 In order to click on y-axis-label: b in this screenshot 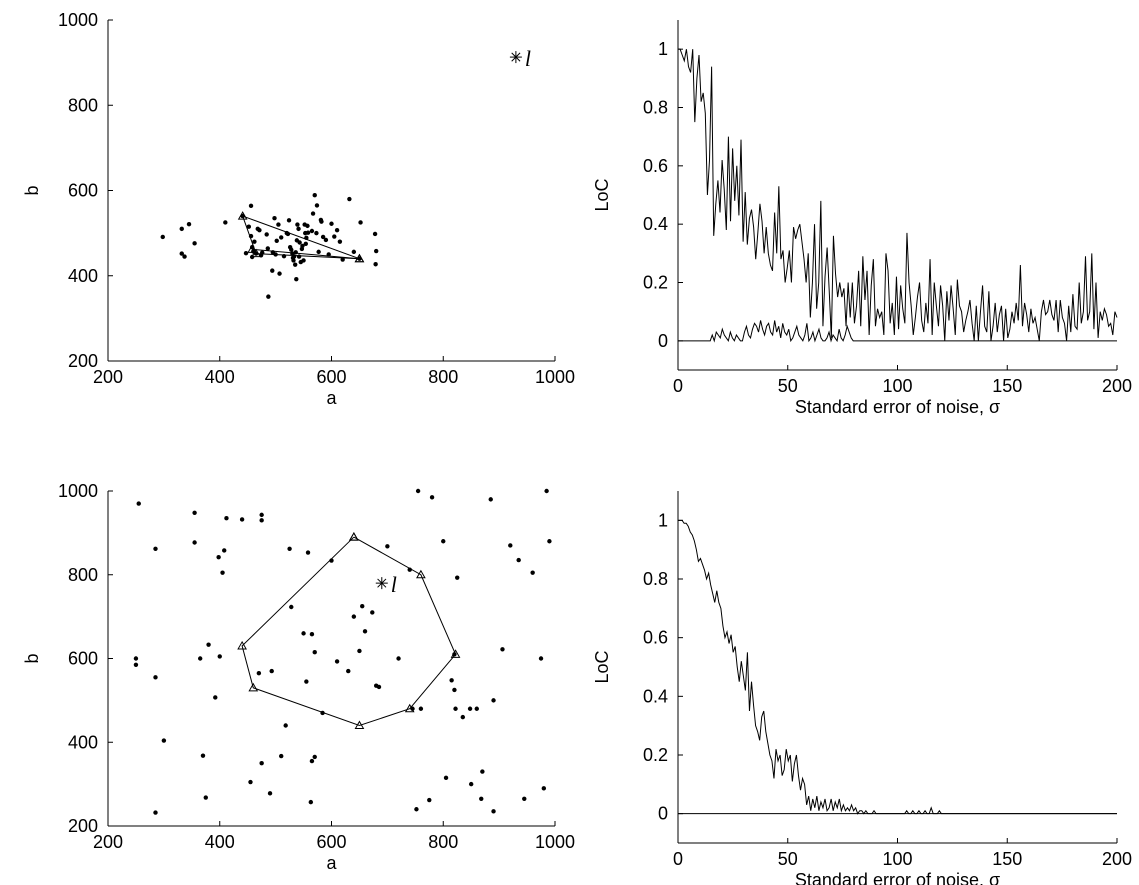, I will do `click(32, 190)`.